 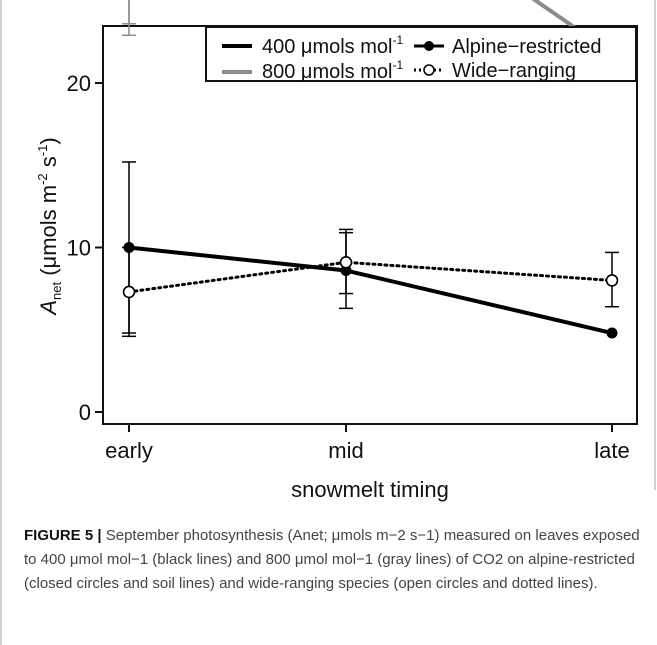 What do you see at coordinates (85, 412) in the screenshot?
I see `y-tick-label-0: 0` at bounding box center [85, 412].